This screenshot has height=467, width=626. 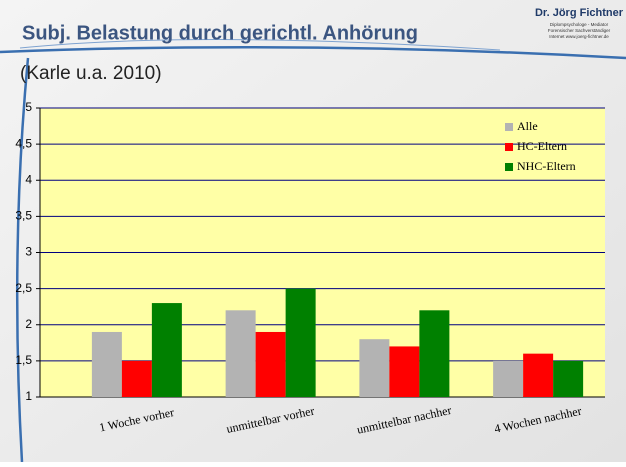 What do you see at coordinates (23, 216) in the screenshot?
I see `y-tick-label: 3,5` at bounding box center [23, 216].